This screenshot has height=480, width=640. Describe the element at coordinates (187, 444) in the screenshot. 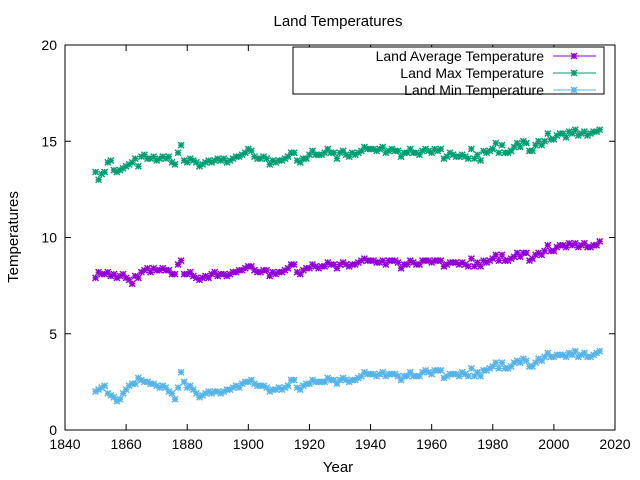

I see `x-tick-label: 1880` at that location.